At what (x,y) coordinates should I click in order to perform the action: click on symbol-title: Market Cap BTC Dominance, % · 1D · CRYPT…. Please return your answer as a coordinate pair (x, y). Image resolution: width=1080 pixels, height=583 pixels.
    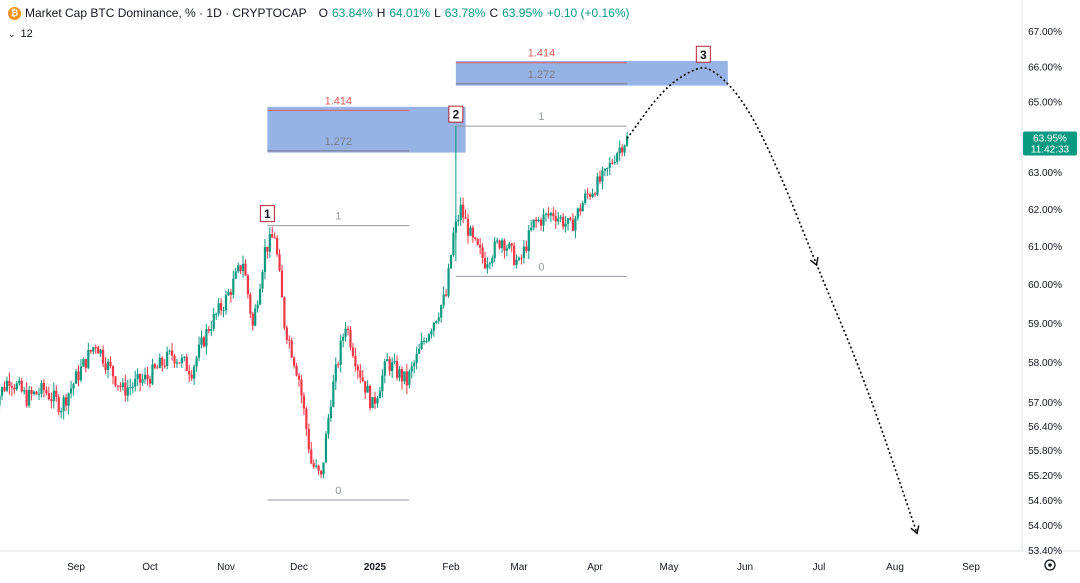
    Looking at the image, I should click on (166, 13).